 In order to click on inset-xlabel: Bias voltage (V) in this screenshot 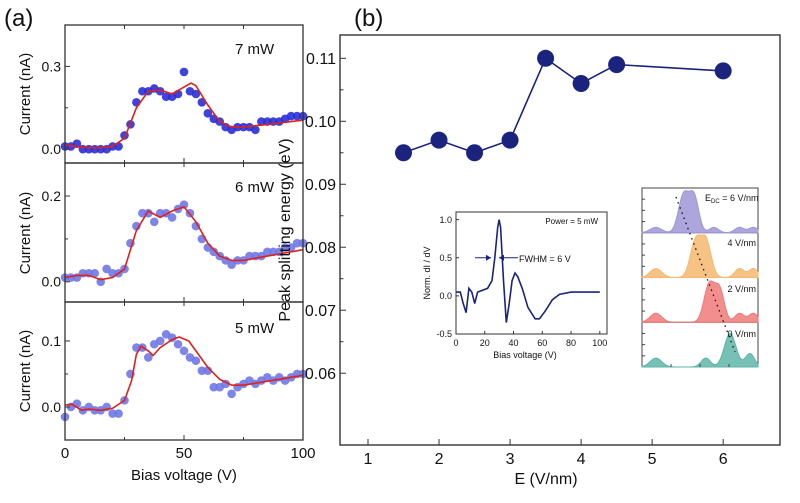, I will do `click(525, 355)`.